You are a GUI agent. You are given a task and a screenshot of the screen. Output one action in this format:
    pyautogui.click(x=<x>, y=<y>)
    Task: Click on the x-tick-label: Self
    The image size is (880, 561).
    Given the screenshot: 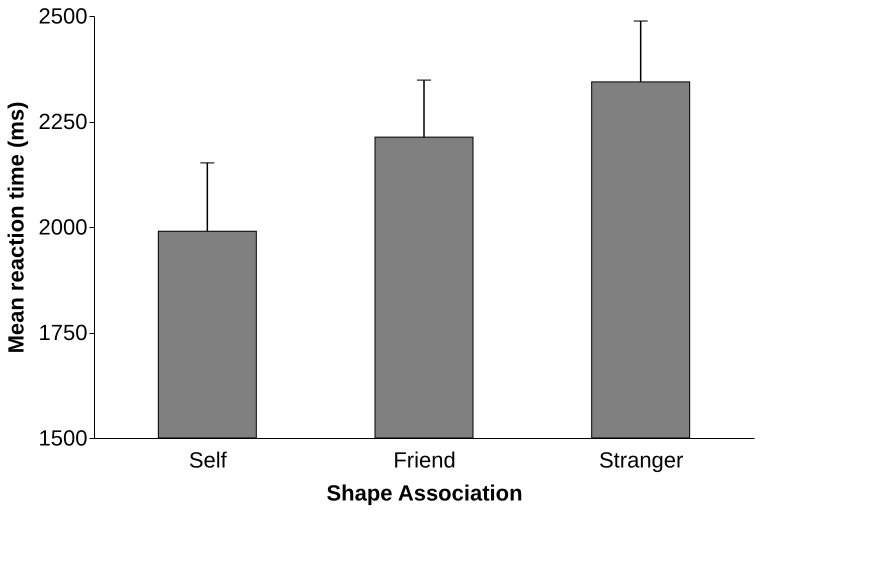 What is the action you would take?
    pyautogui.click(x=208, y=460)
    